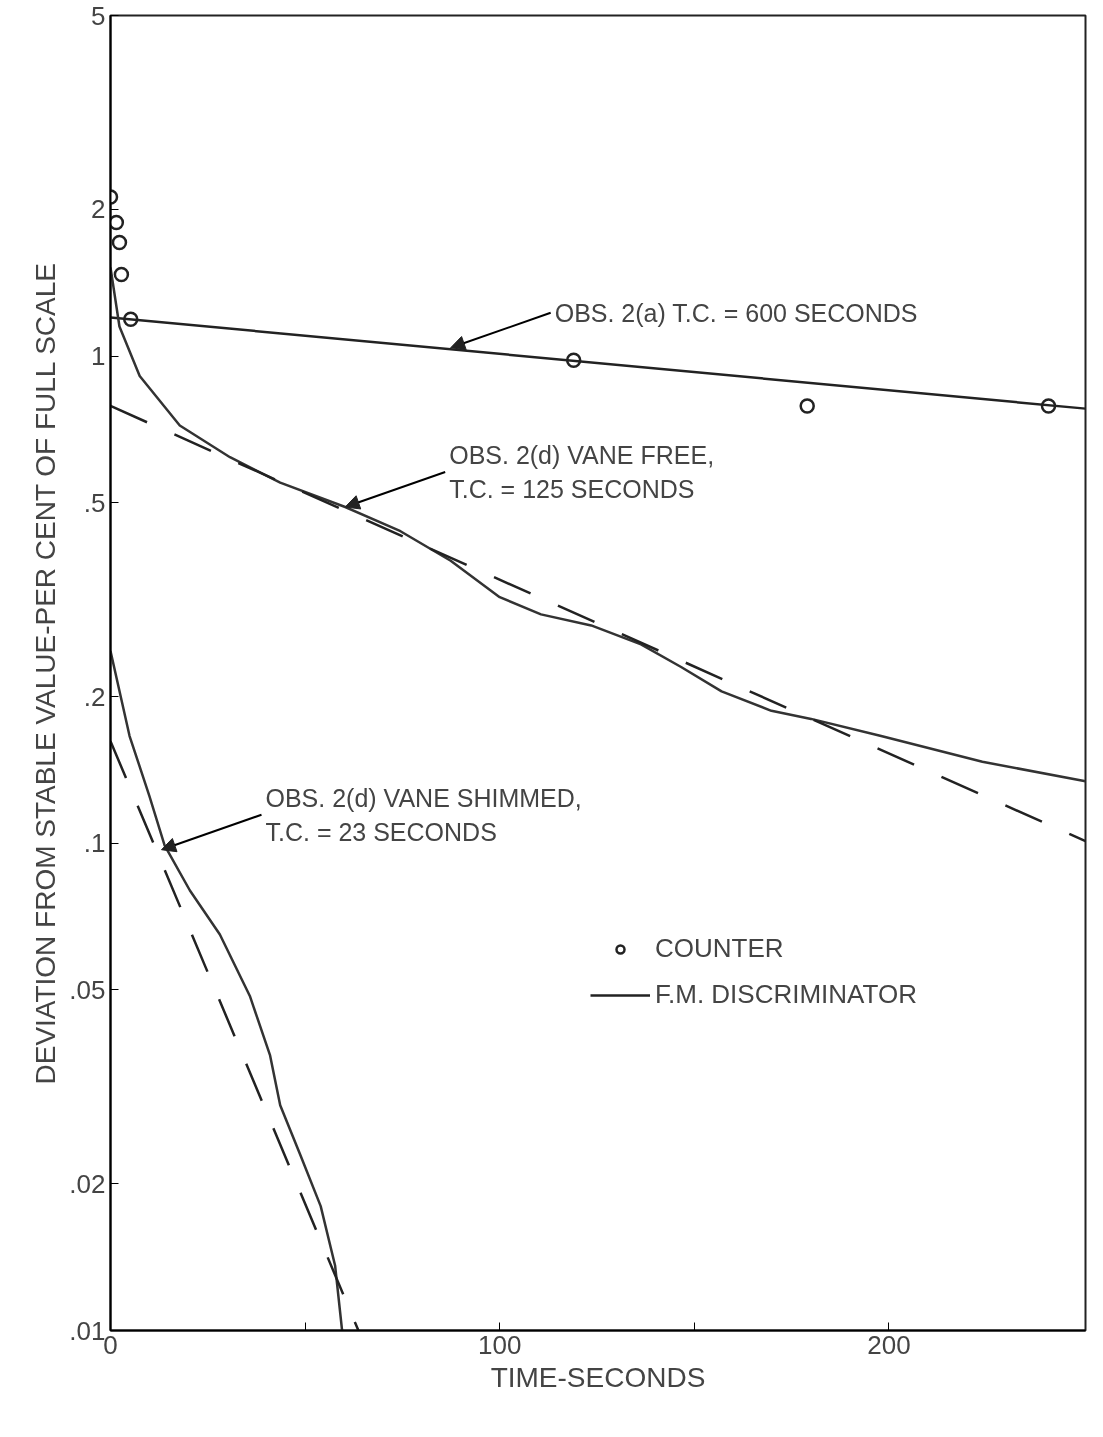 Image resolution: width=1103 pixels, height=1437 pixels. I want to click on y-tick-label: 2, so click(98, 209).